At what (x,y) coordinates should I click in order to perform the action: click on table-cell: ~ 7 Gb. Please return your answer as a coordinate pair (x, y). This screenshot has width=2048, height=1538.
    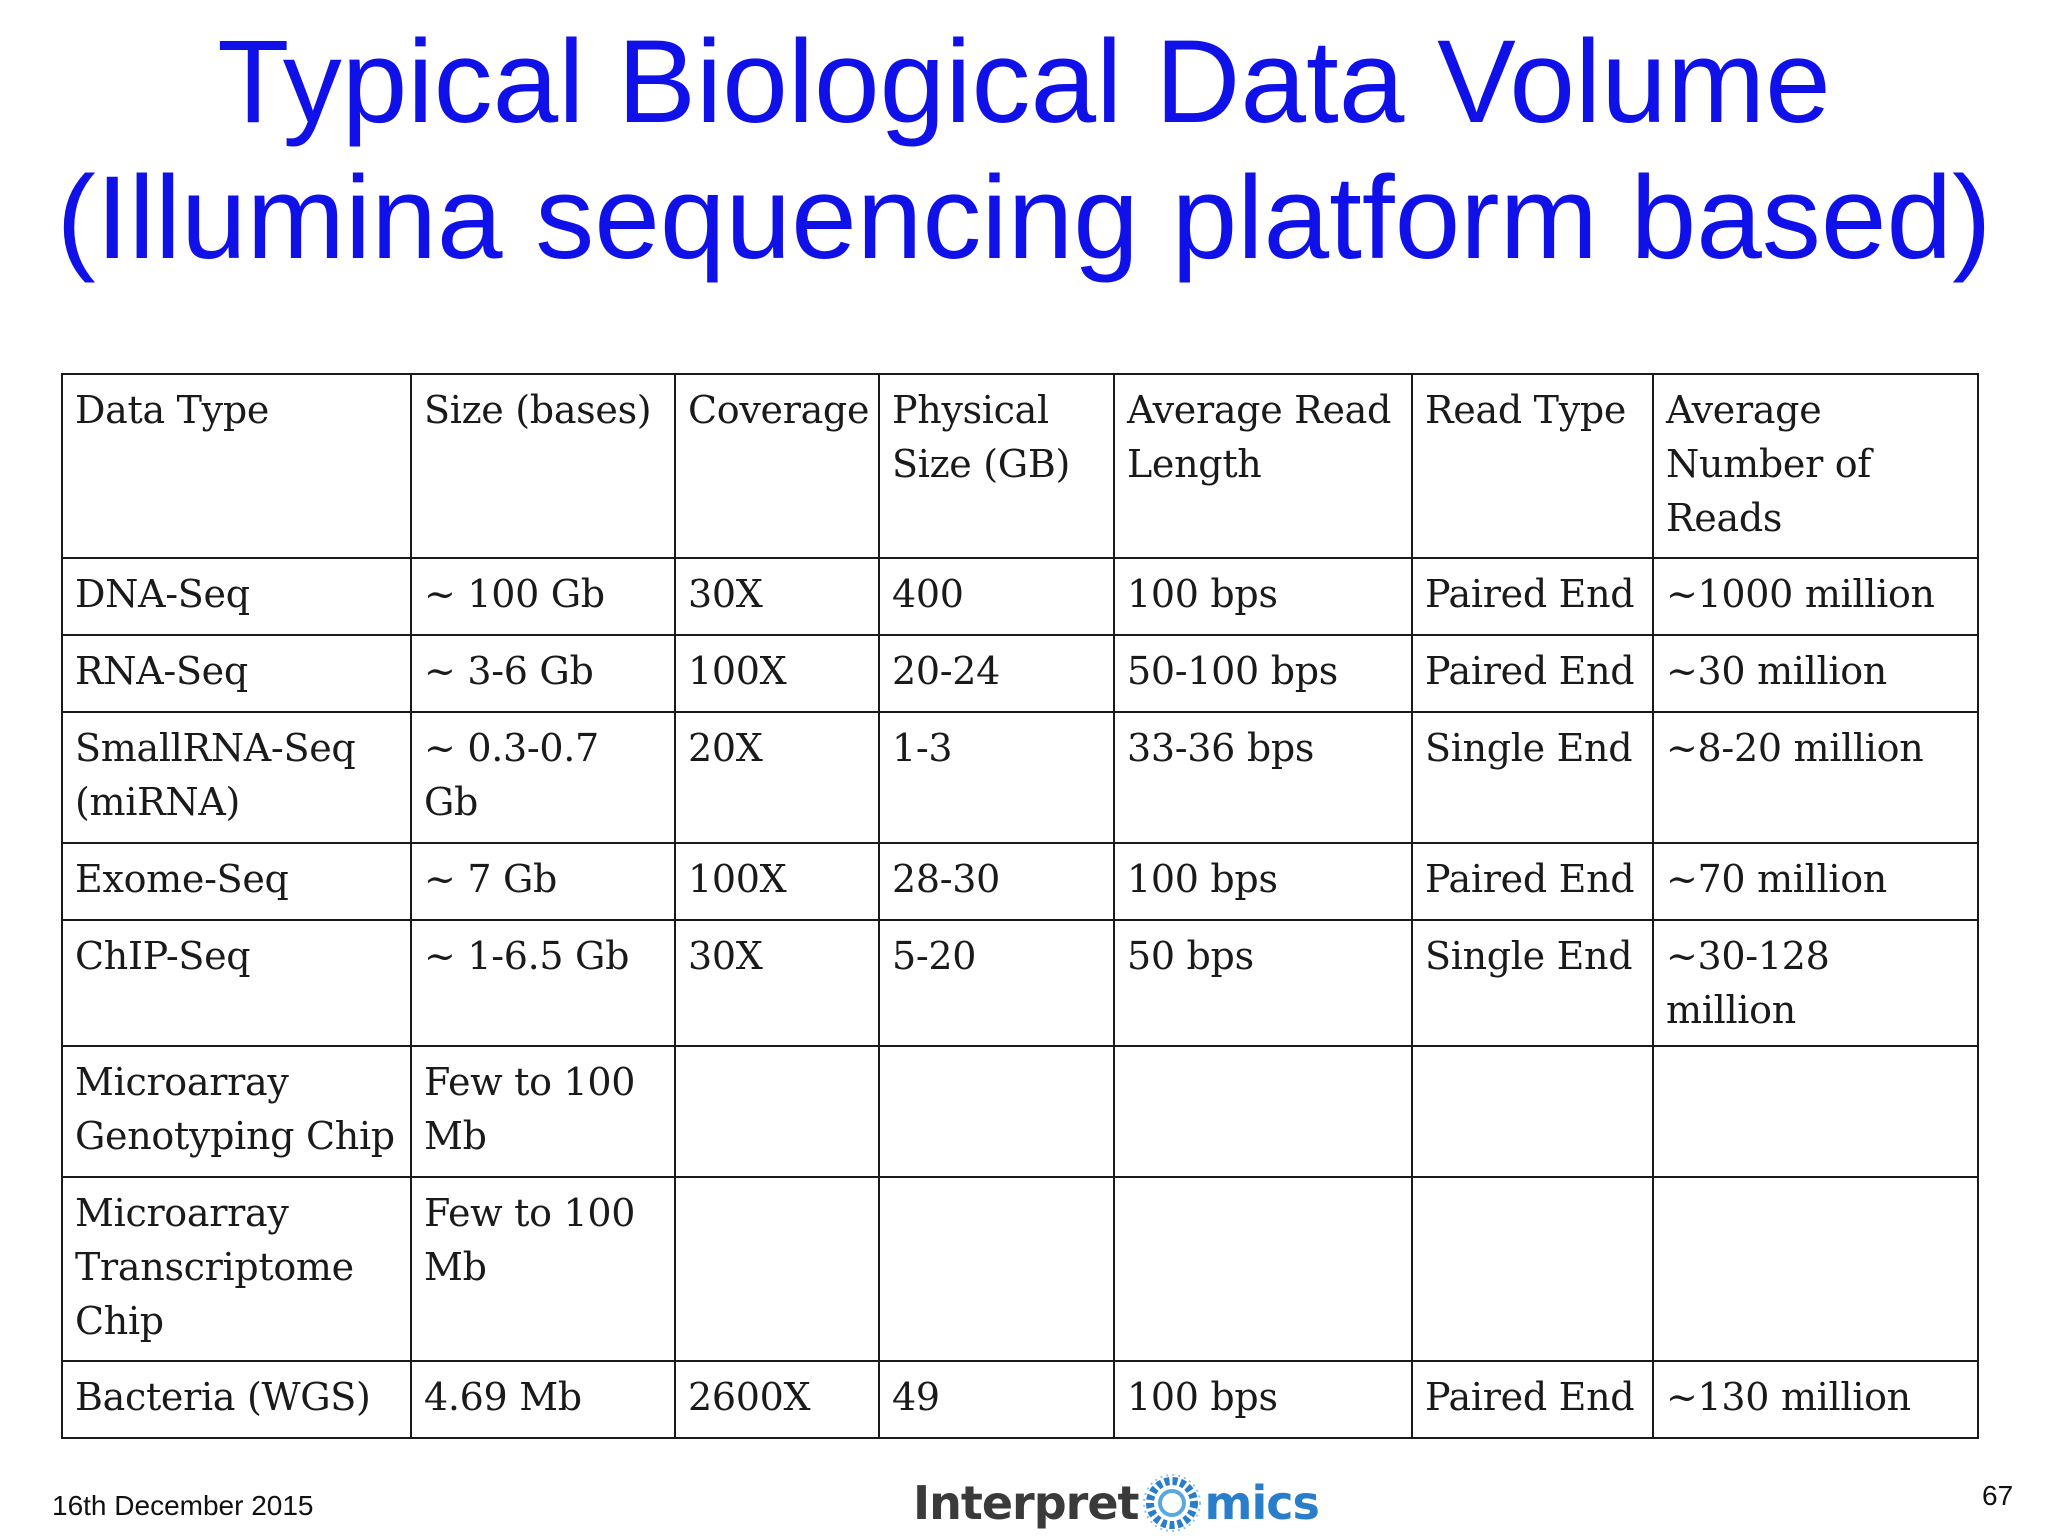
    Looking at the image, I should click on (543, 881).